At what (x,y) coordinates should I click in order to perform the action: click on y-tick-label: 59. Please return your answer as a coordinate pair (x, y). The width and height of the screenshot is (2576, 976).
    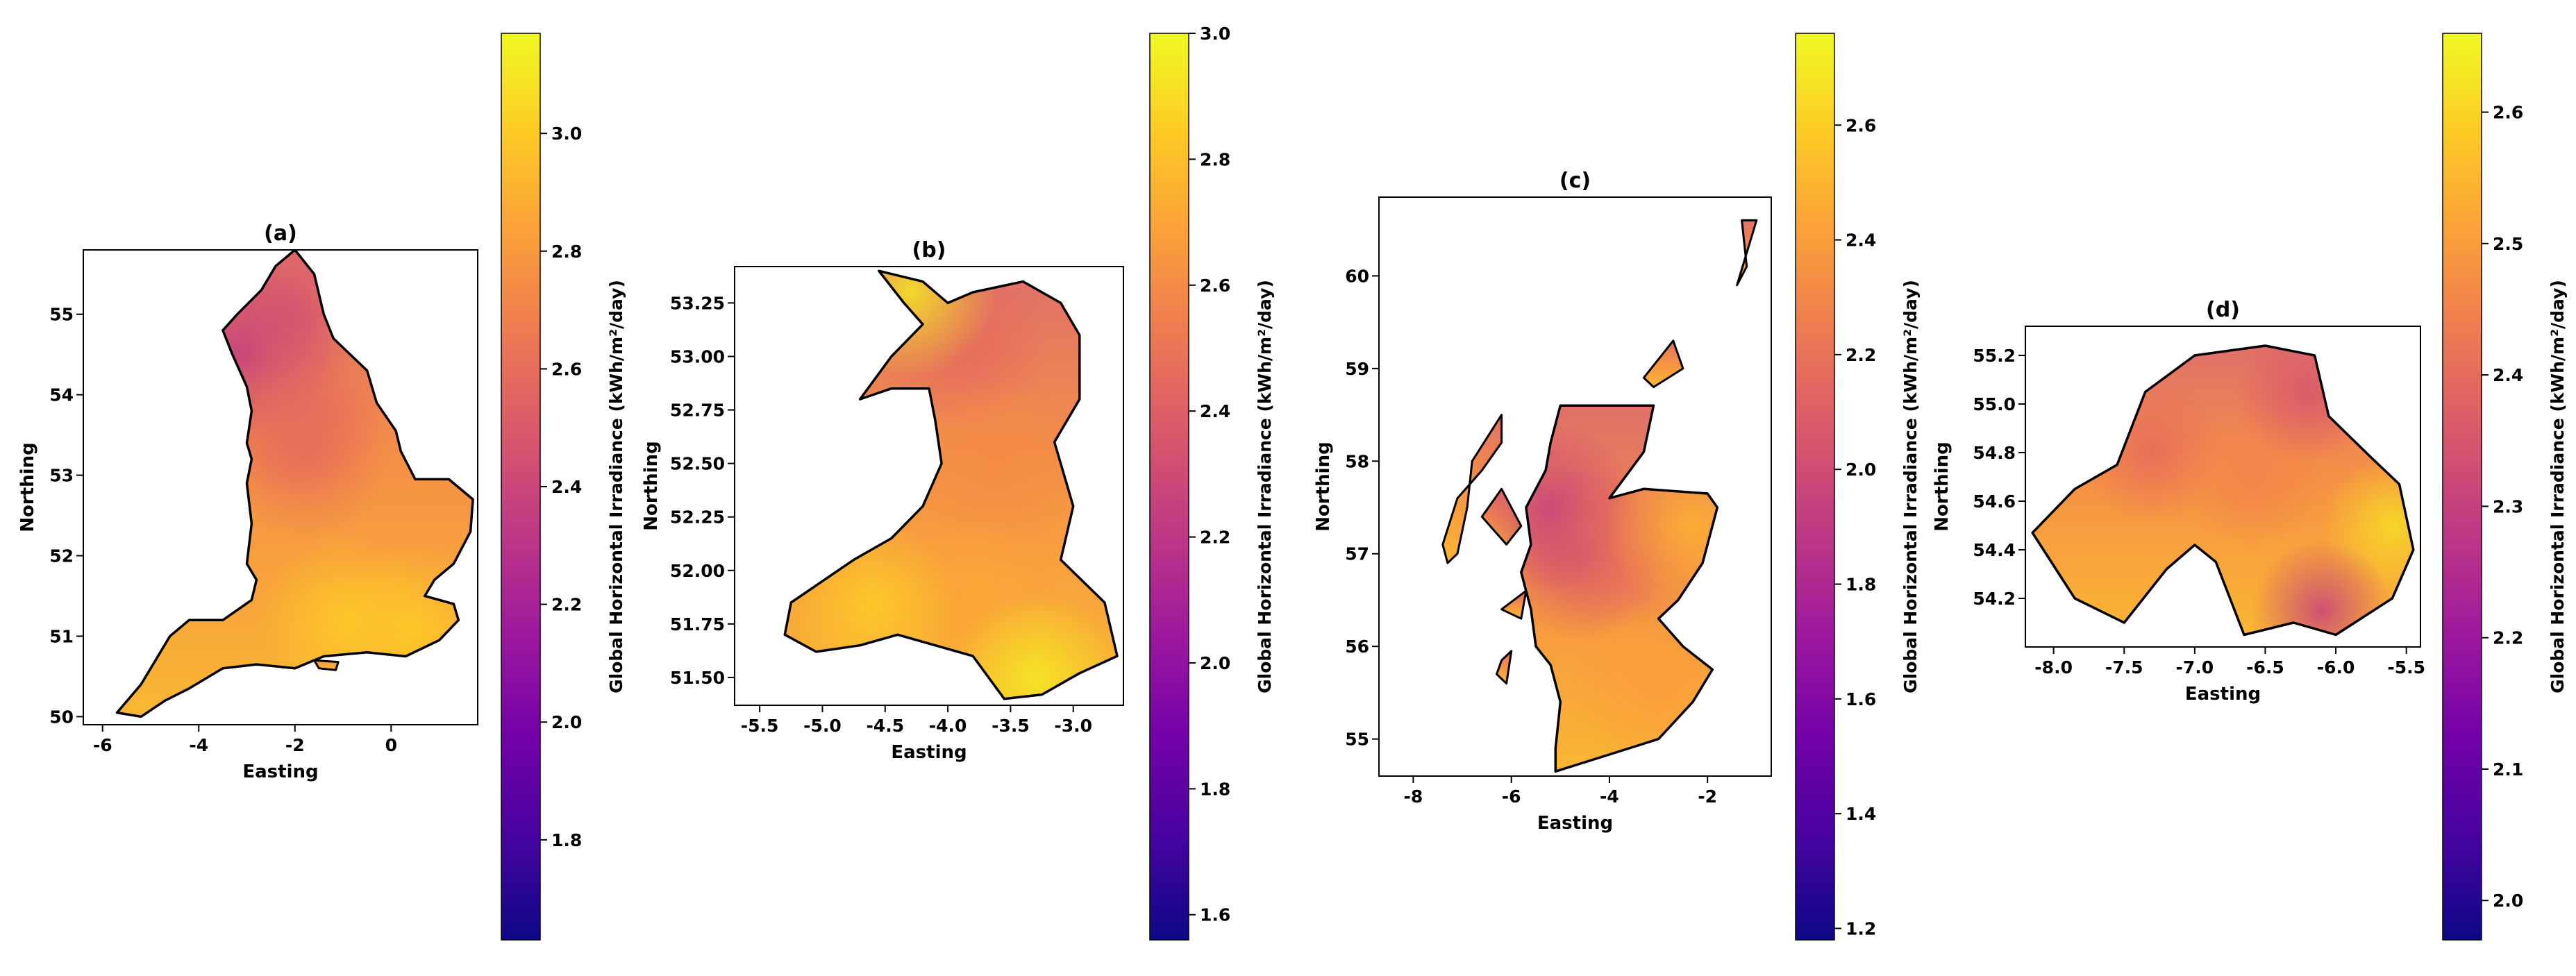
    Looking at the image, I should click on (1357, 369).